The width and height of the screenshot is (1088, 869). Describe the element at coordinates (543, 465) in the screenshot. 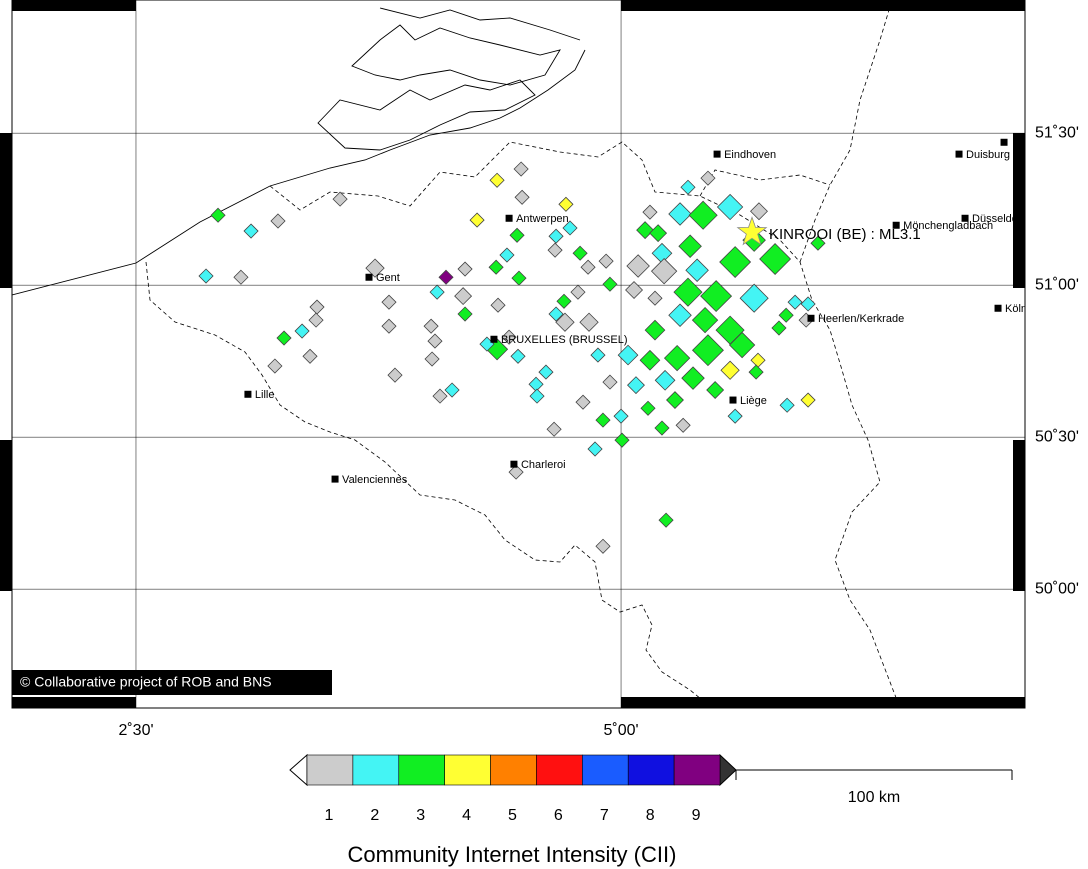

I see `city-label: Charleroi` at that location.